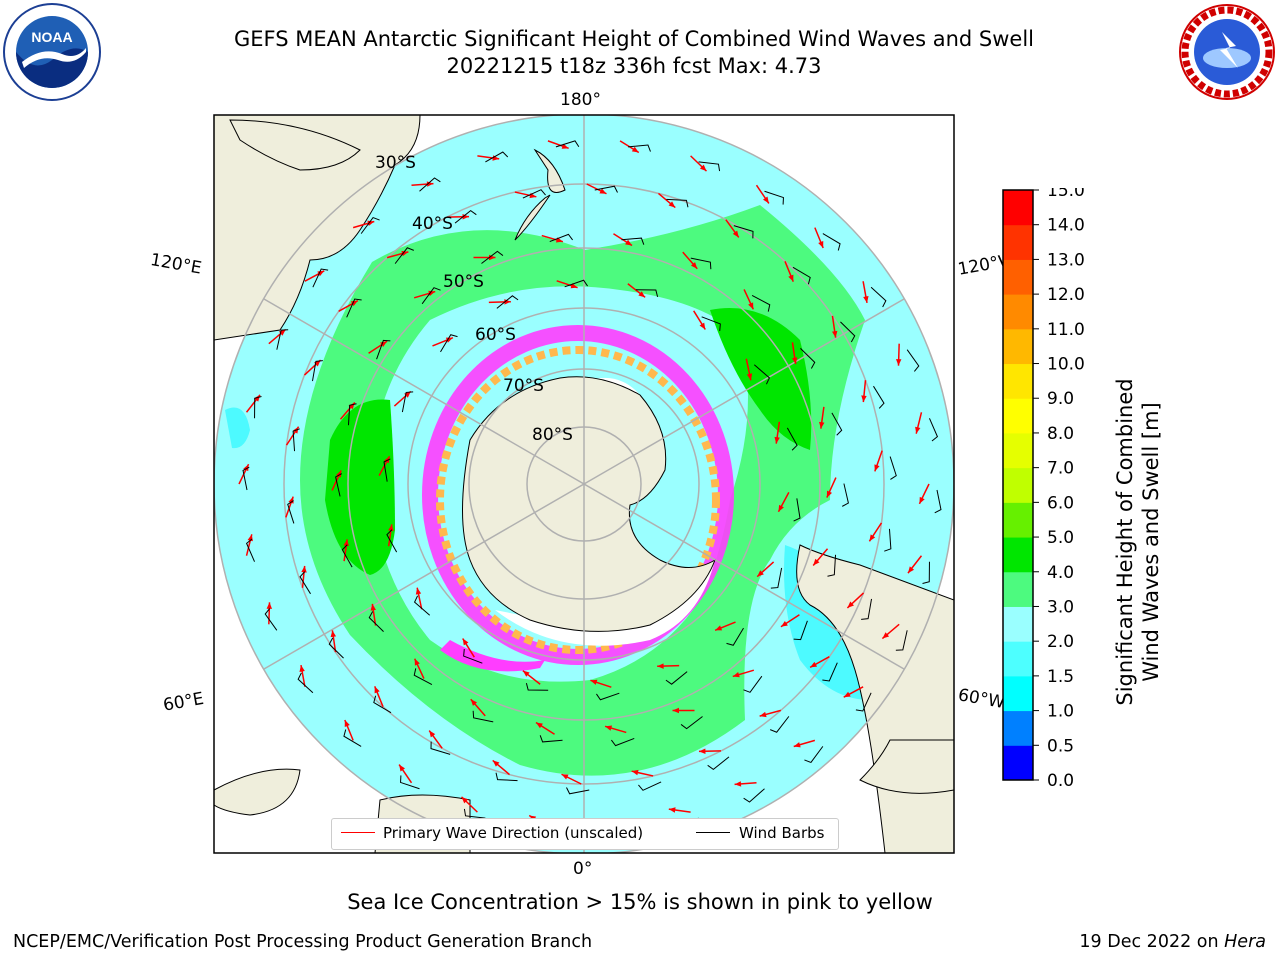 The width and height of the screenshot is (1280, 960). What do you see at coordinates (432, 224) in the screenshot?
I see `lat-label-40s: 40°S` at bounding box center [432, 224].